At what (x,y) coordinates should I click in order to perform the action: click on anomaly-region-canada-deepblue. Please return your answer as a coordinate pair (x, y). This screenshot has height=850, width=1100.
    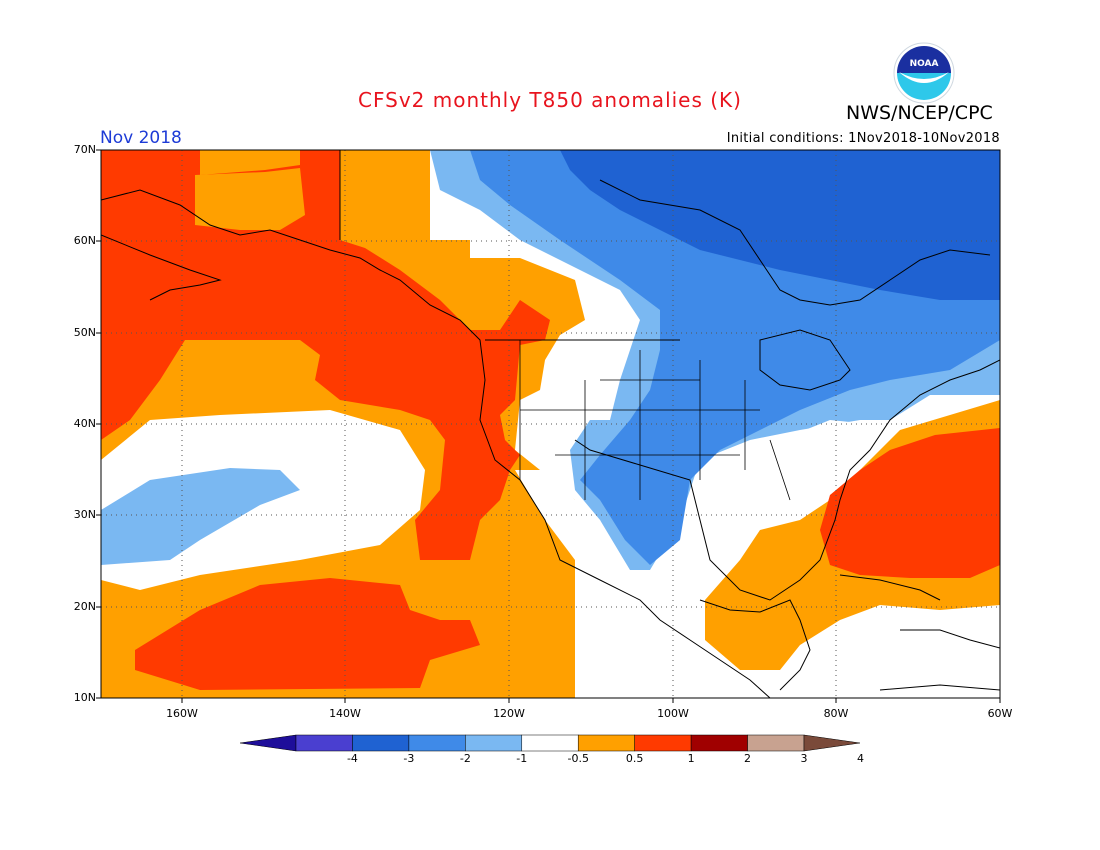
    Looking at the image, I should click on (780, 225).